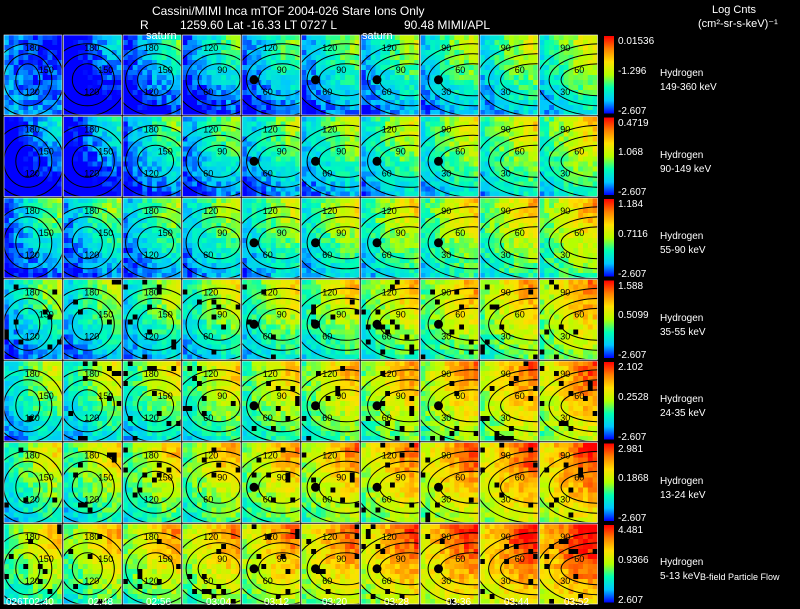 The width and height of the screenshot is (800, 609). I want to click on panel-r4-c7: 90 60 30, so click(449, 401).